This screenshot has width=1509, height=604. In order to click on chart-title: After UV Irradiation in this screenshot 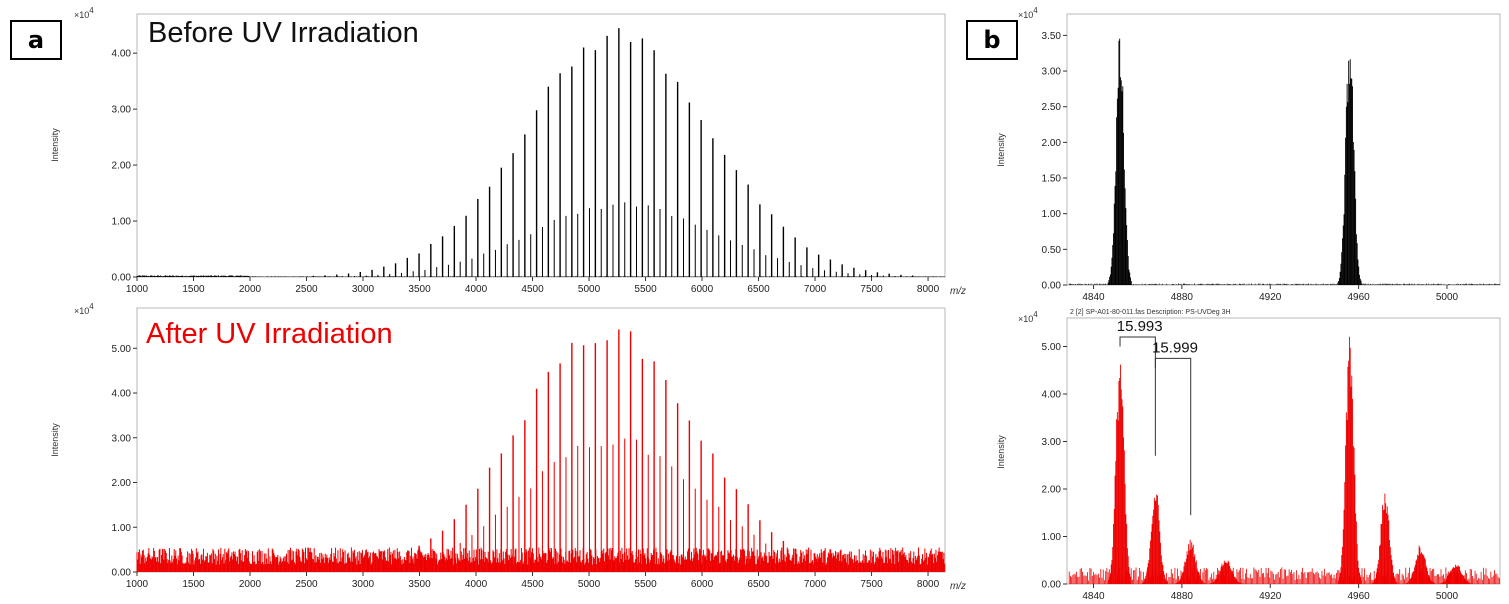, I will do `click(269, 334)`.